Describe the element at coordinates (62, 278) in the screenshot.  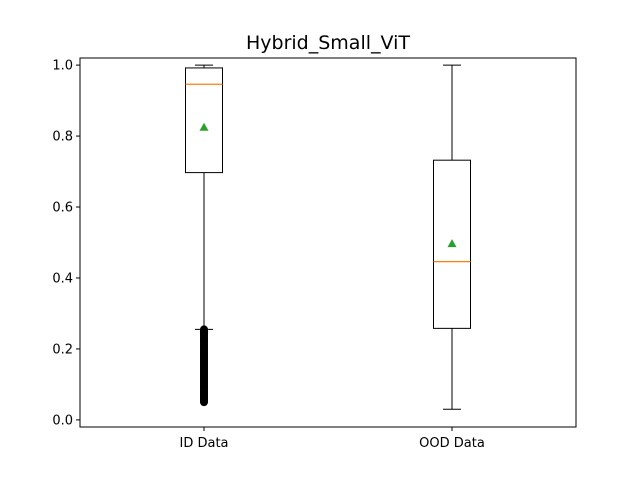
I see `y-tick-label: 0.4` at that location.